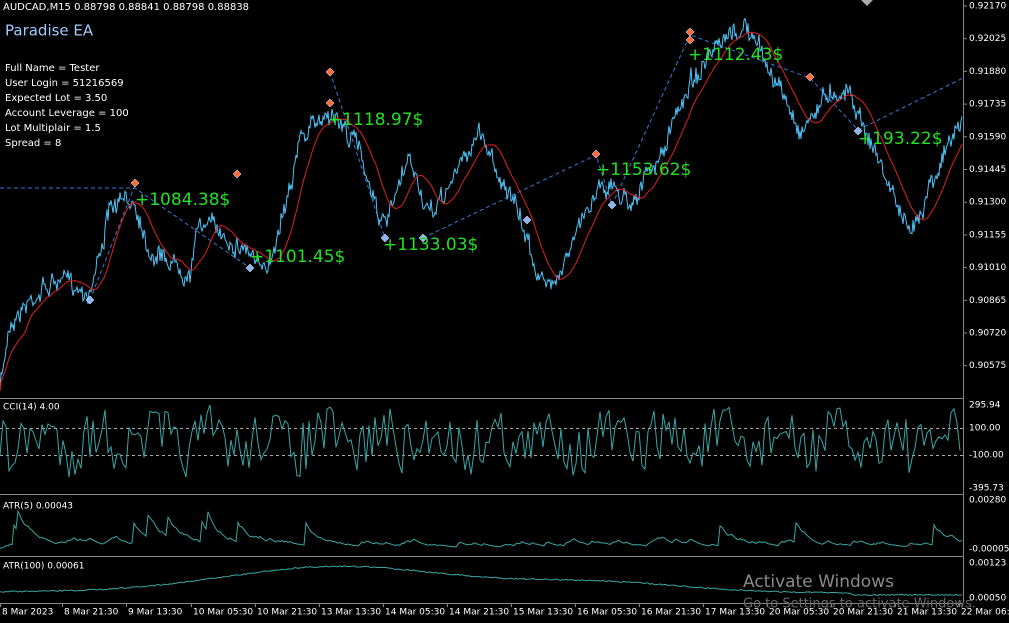 The image size is (1009, 623). Describe the element at coordinates (987, 105) in the screenshot. I see `price-label: 0.91735` at that location.